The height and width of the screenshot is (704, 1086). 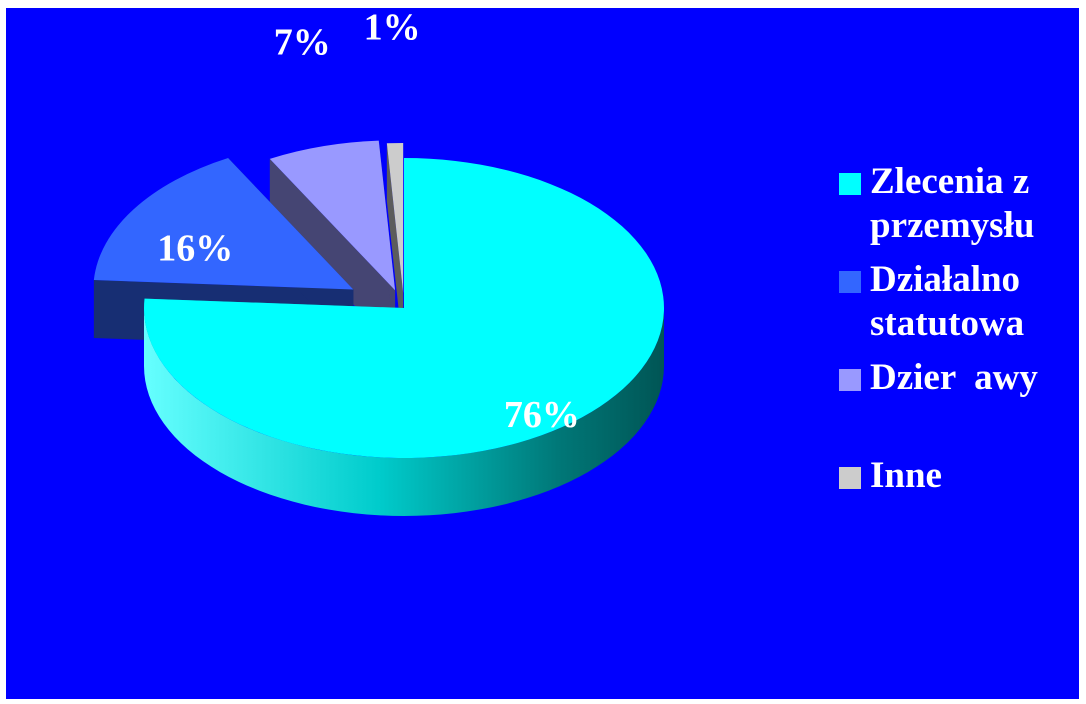 What do you see at coordinates (395, 247) in the screenshot?
I see `pie-slice-inne` at bounding box center [395, 247].